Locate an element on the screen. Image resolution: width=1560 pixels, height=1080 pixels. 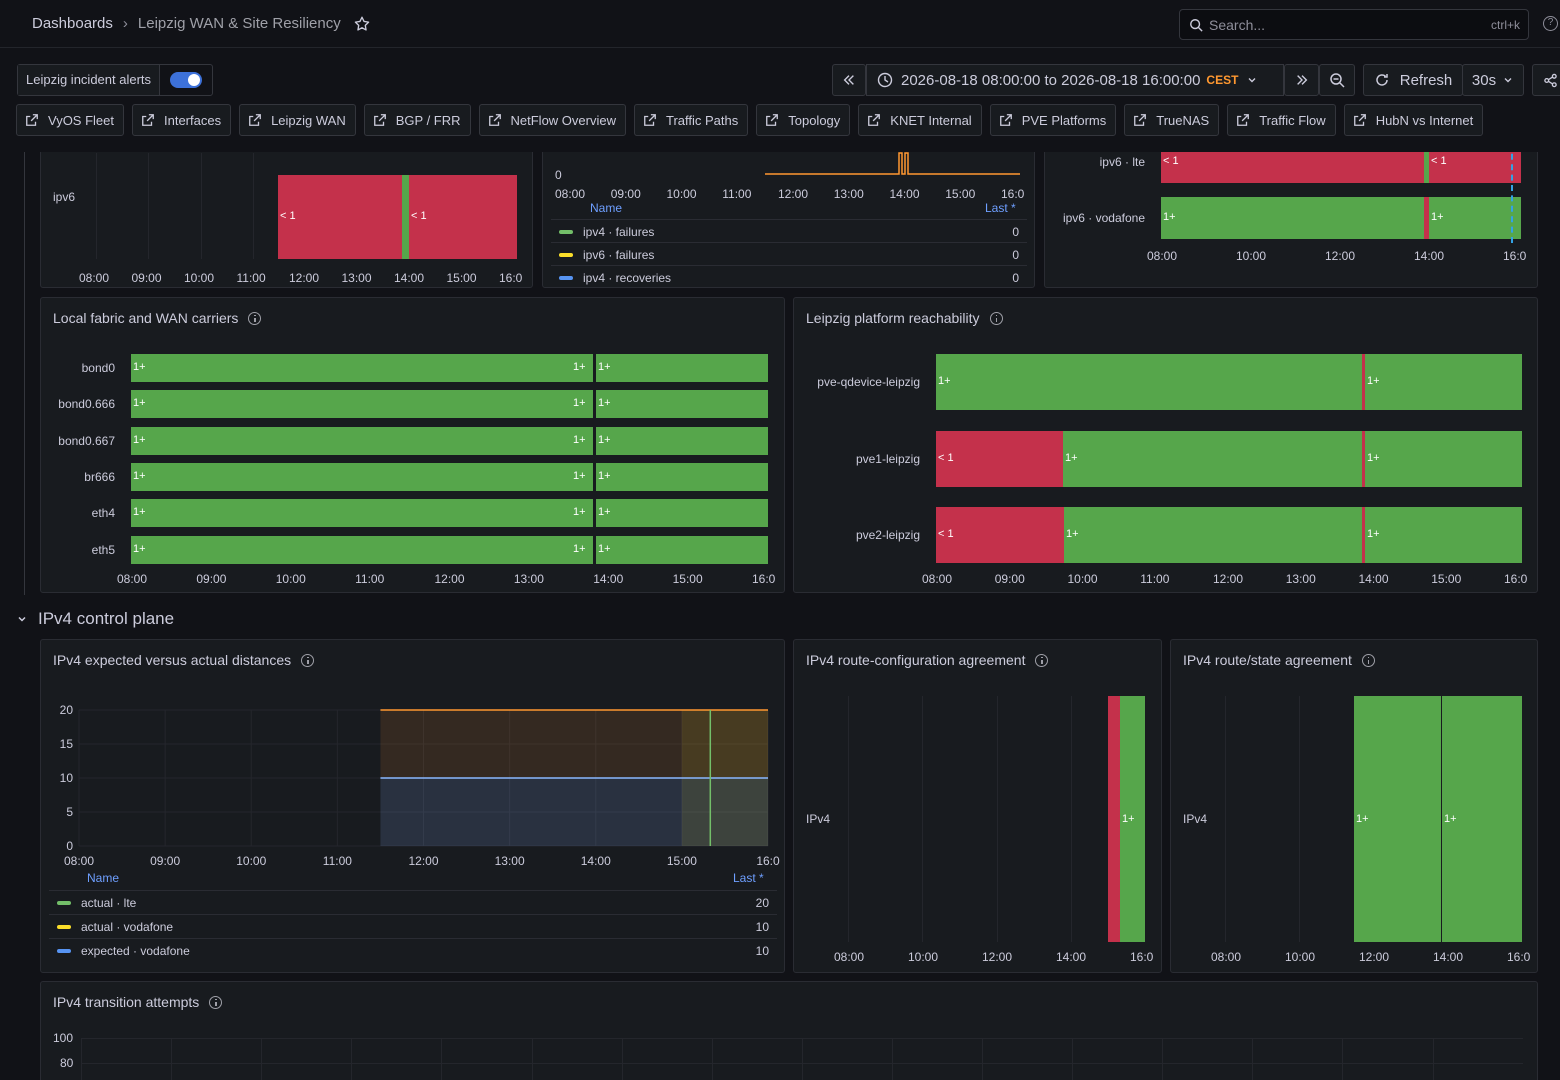
panel-title: Local fabric and WAN carriers is located at coordinates (157, 318).